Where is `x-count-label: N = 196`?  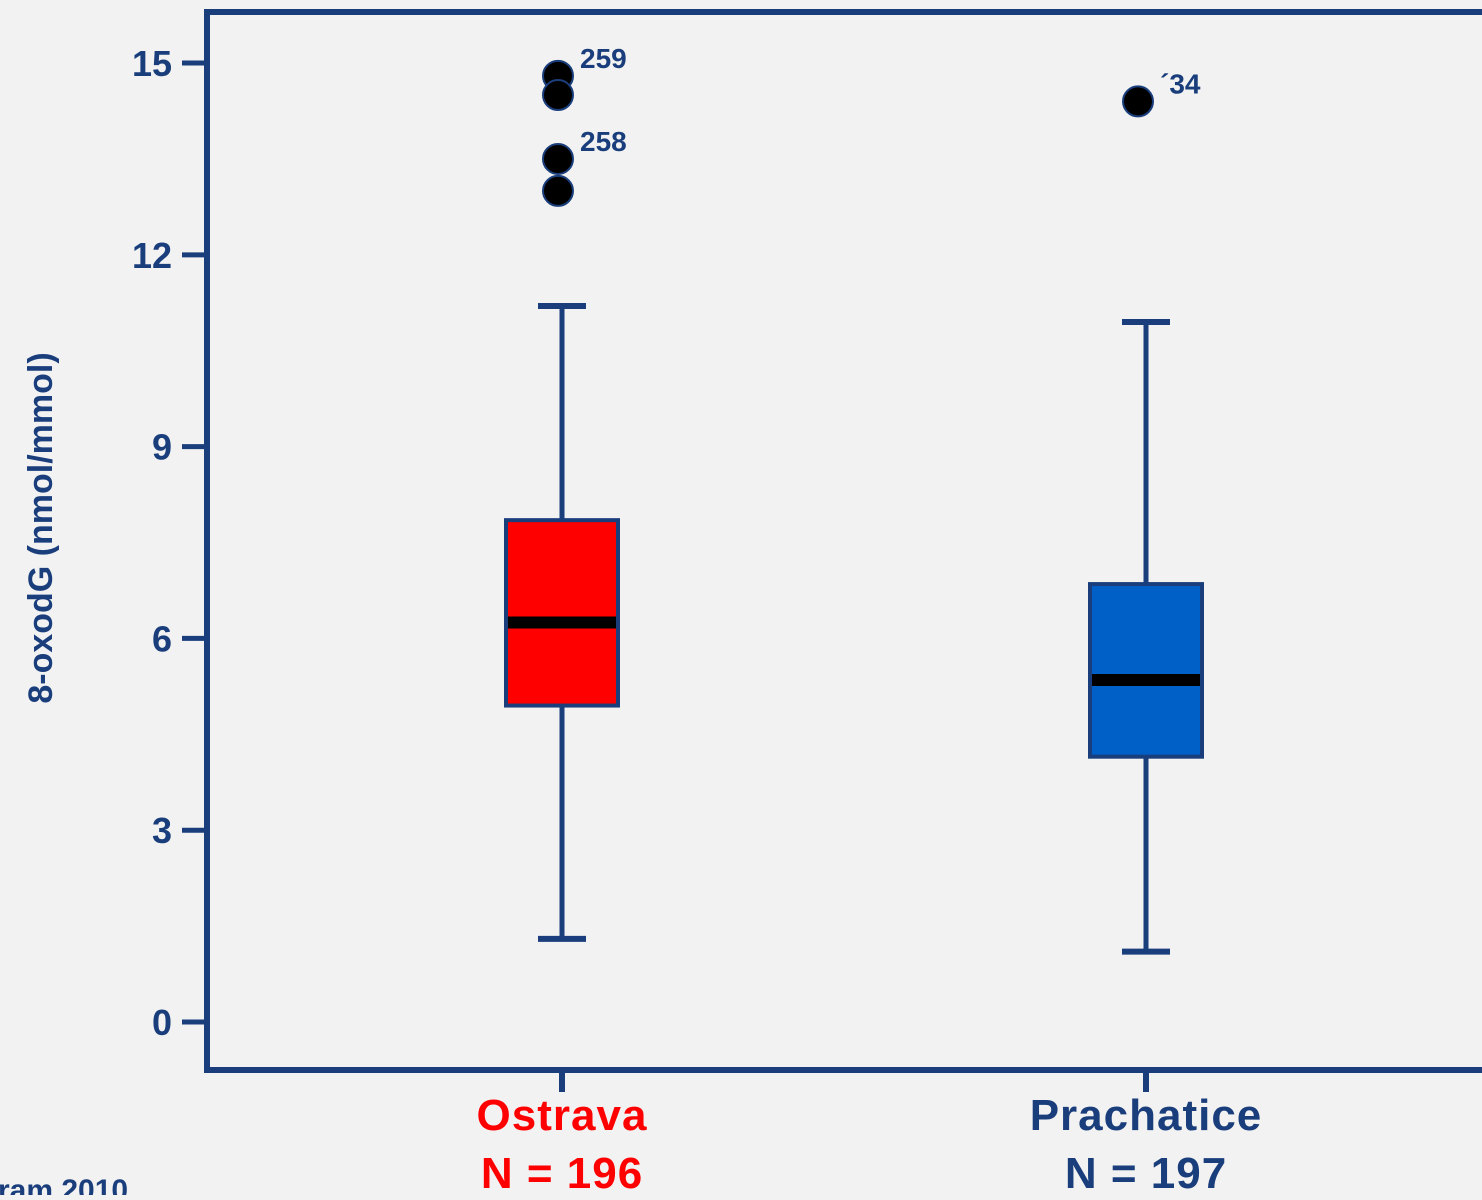 x-count-label: N = 196 is located at coordinates (562, 1172).